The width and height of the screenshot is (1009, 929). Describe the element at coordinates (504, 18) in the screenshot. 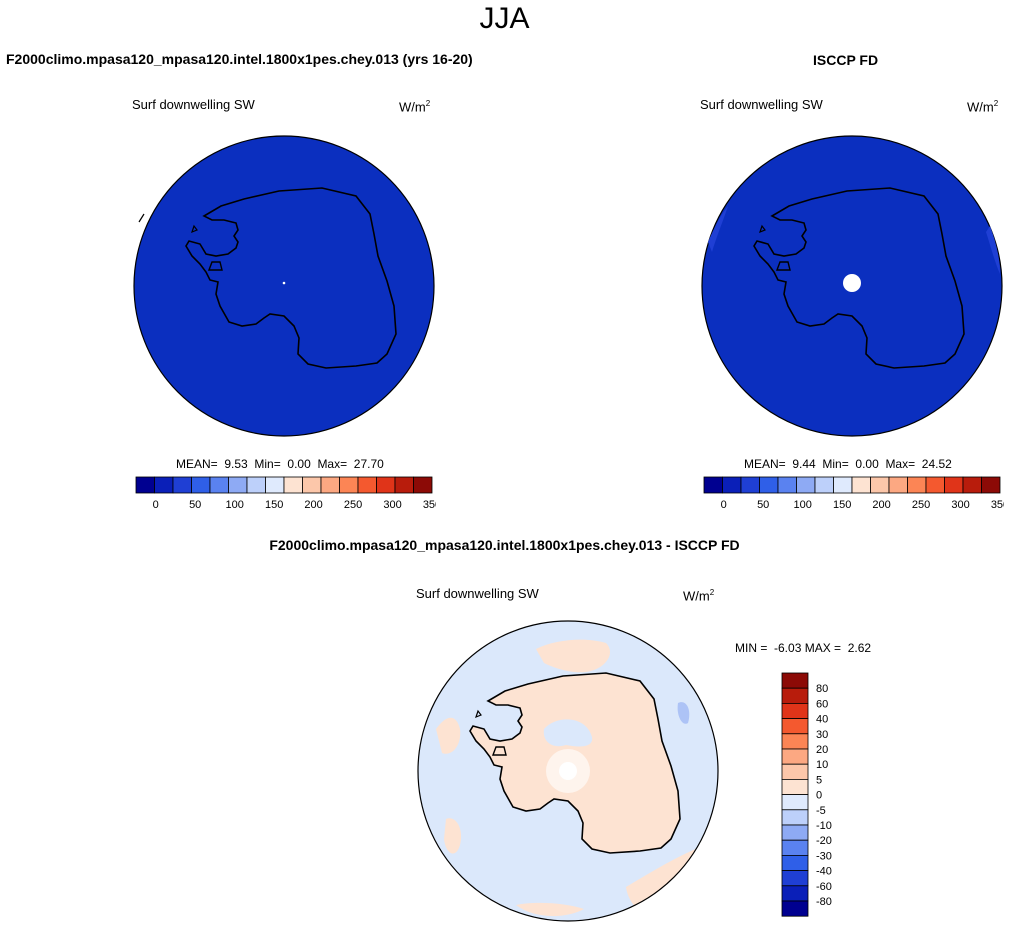

I see `season-title: JJA` at that location.